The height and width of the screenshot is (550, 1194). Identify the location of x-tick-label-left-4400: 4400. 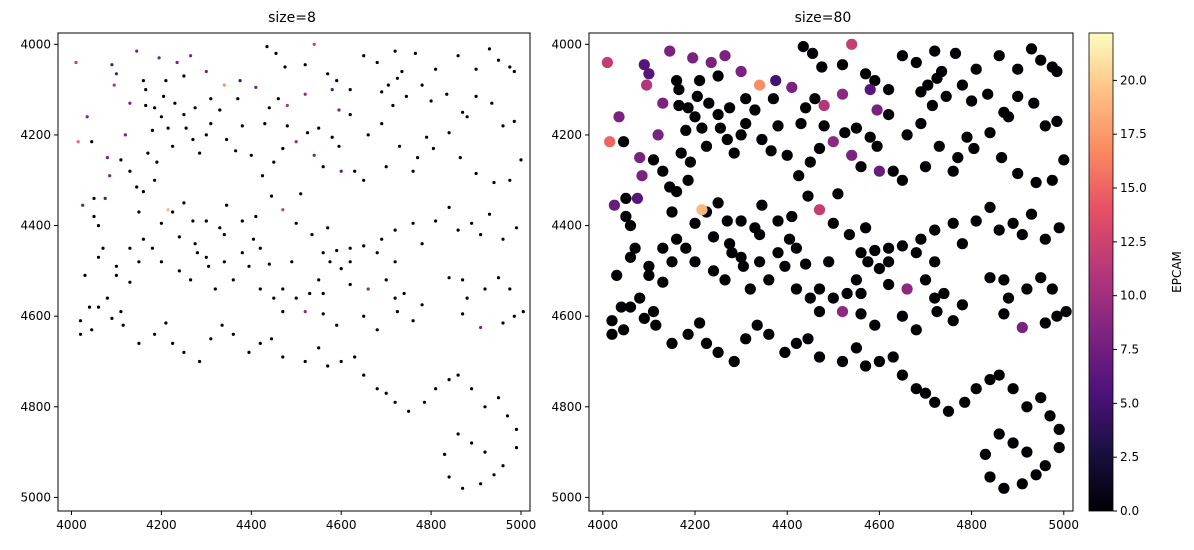
(251, 525).